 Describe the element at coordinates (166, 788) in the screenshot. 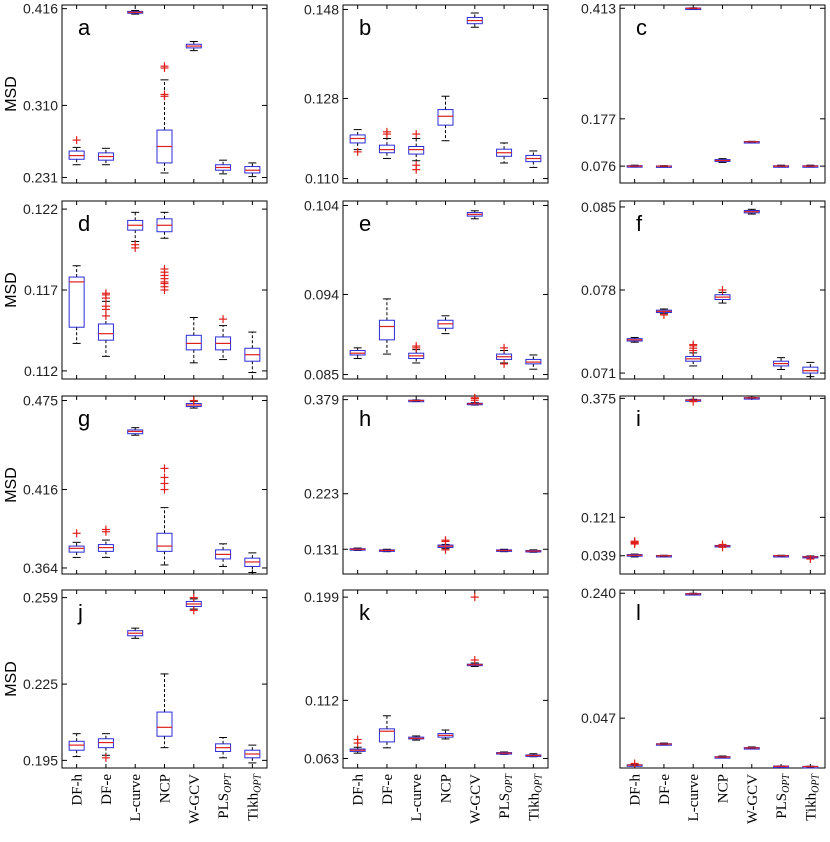

I see `x-category-label: NCP` at that location.